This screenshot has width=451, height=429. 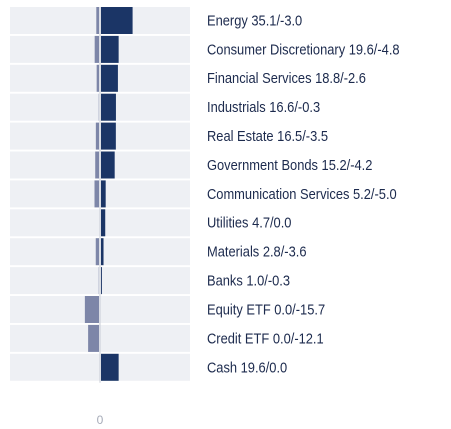 I want to click on row-label: Credit ETF 0.0/-12.1, so click(x=265, y=337).